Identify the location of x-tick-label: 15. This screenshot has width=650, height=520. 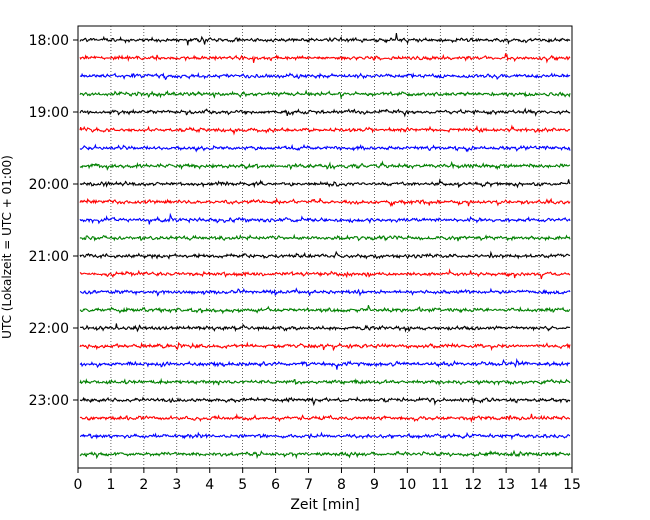
(572, 485).